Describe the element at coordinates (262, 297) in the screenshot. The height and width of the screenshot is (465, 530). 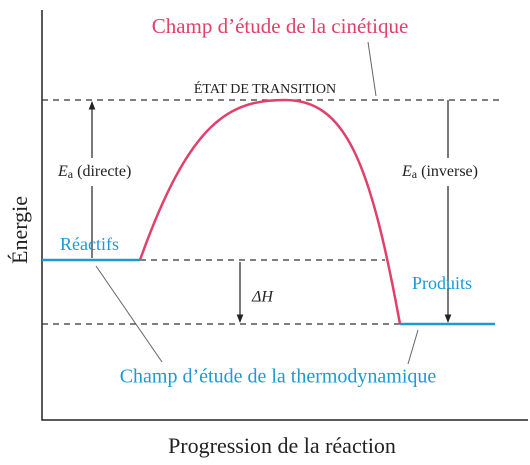
I see `delta-h-label: ΔH` at that location.